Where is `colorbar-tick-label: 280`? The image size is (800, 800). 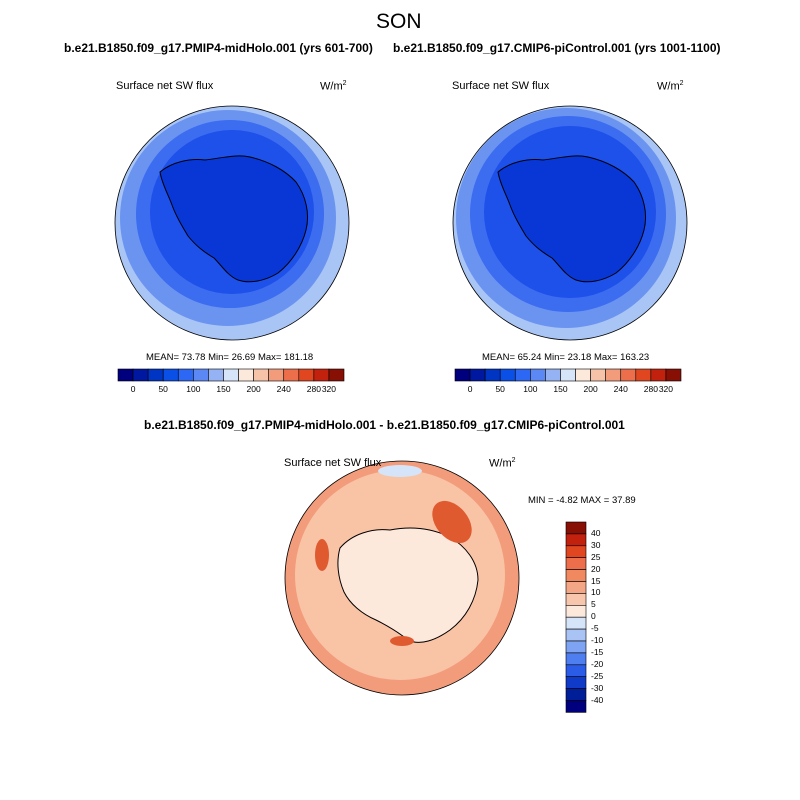
colorbar-tick-label: 280 is located at coordinates (650, 389).